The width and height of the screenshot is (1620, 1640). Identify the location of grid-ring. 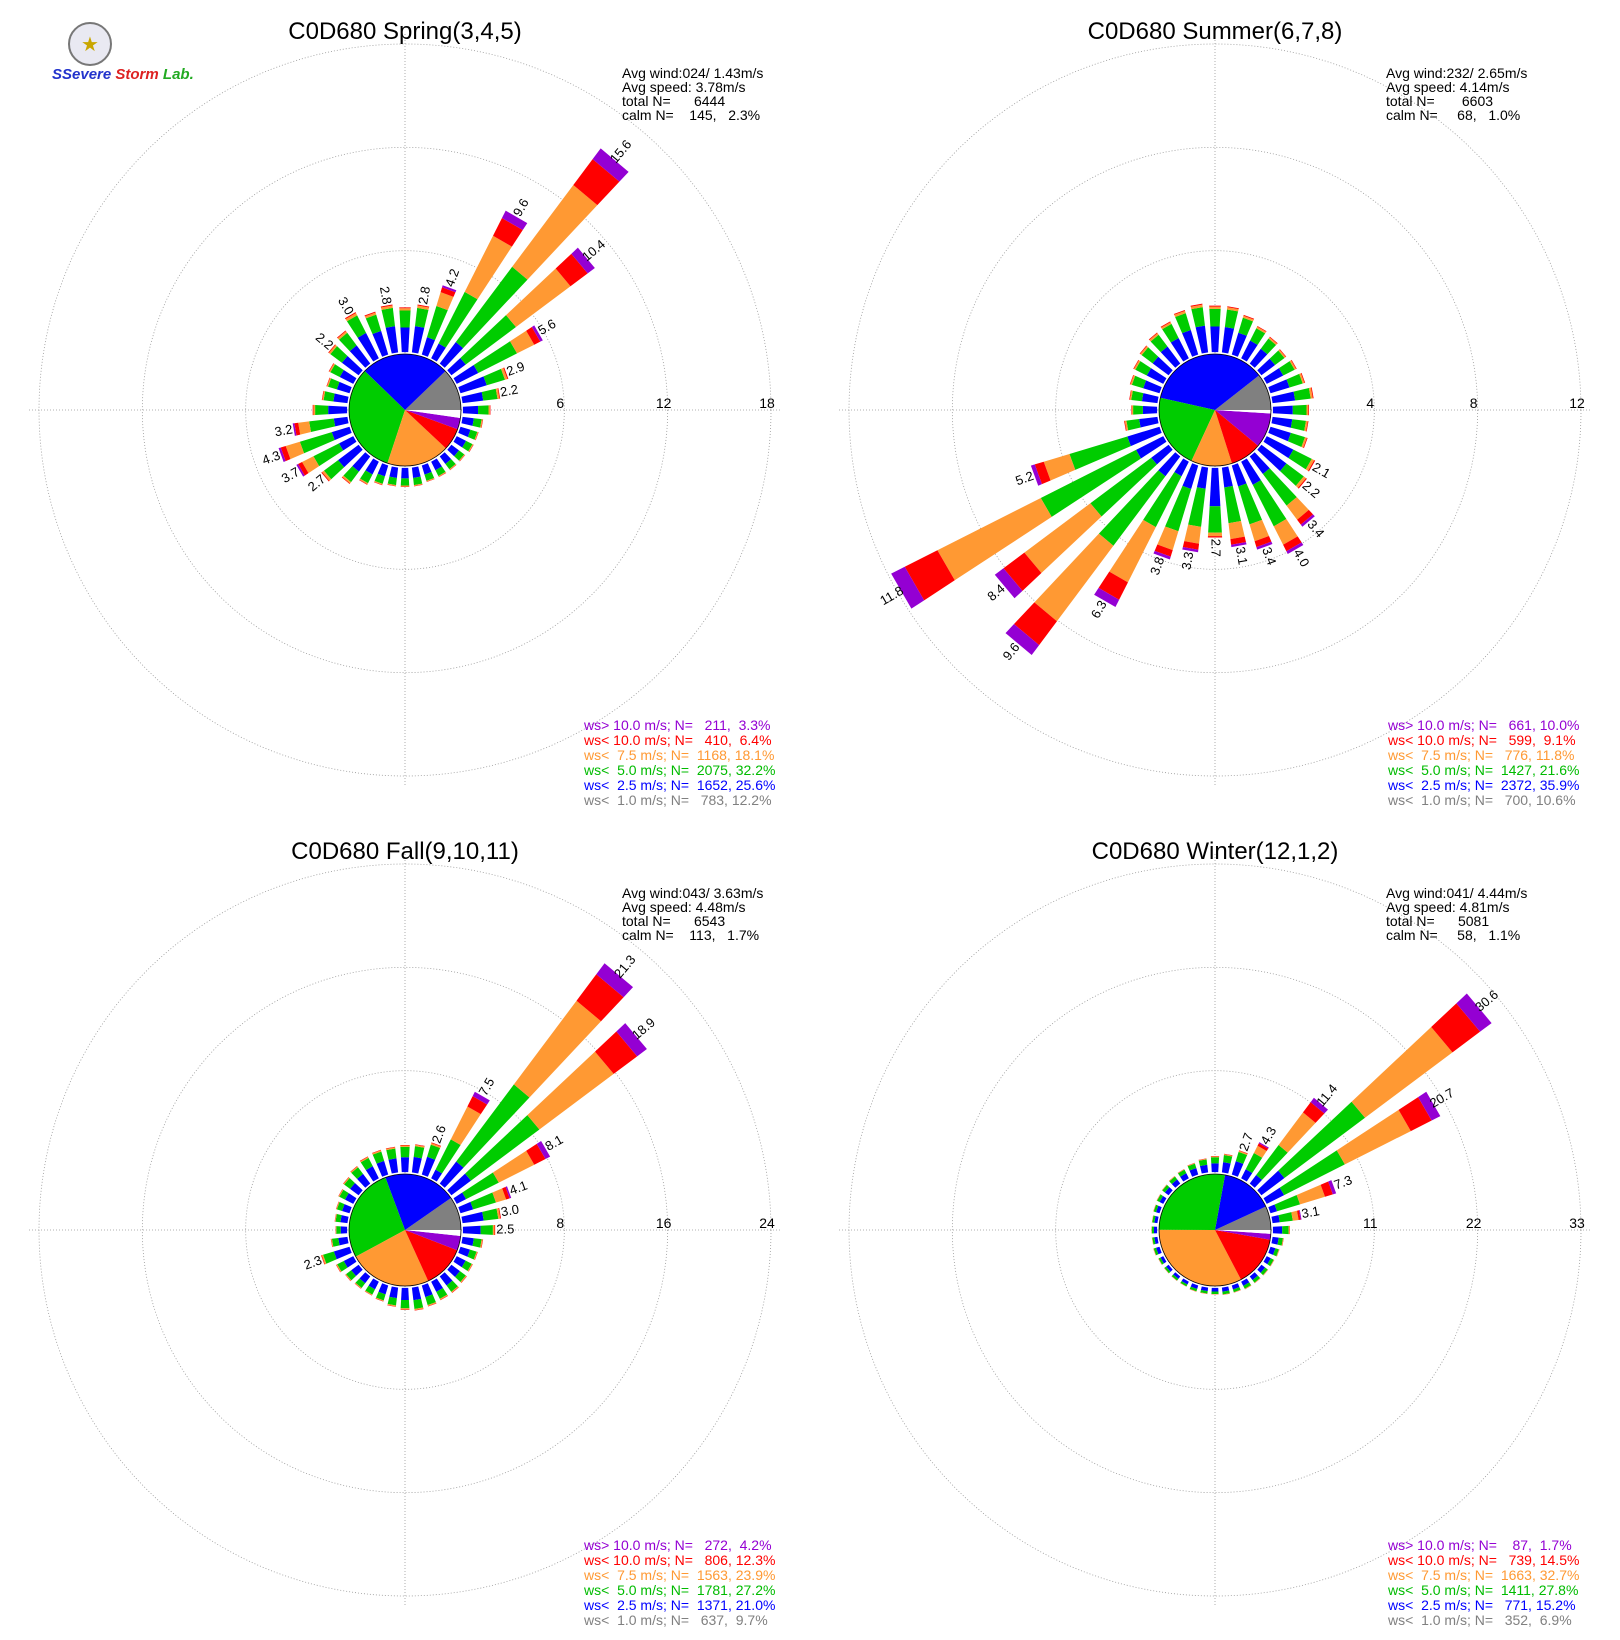
(1215, 410).